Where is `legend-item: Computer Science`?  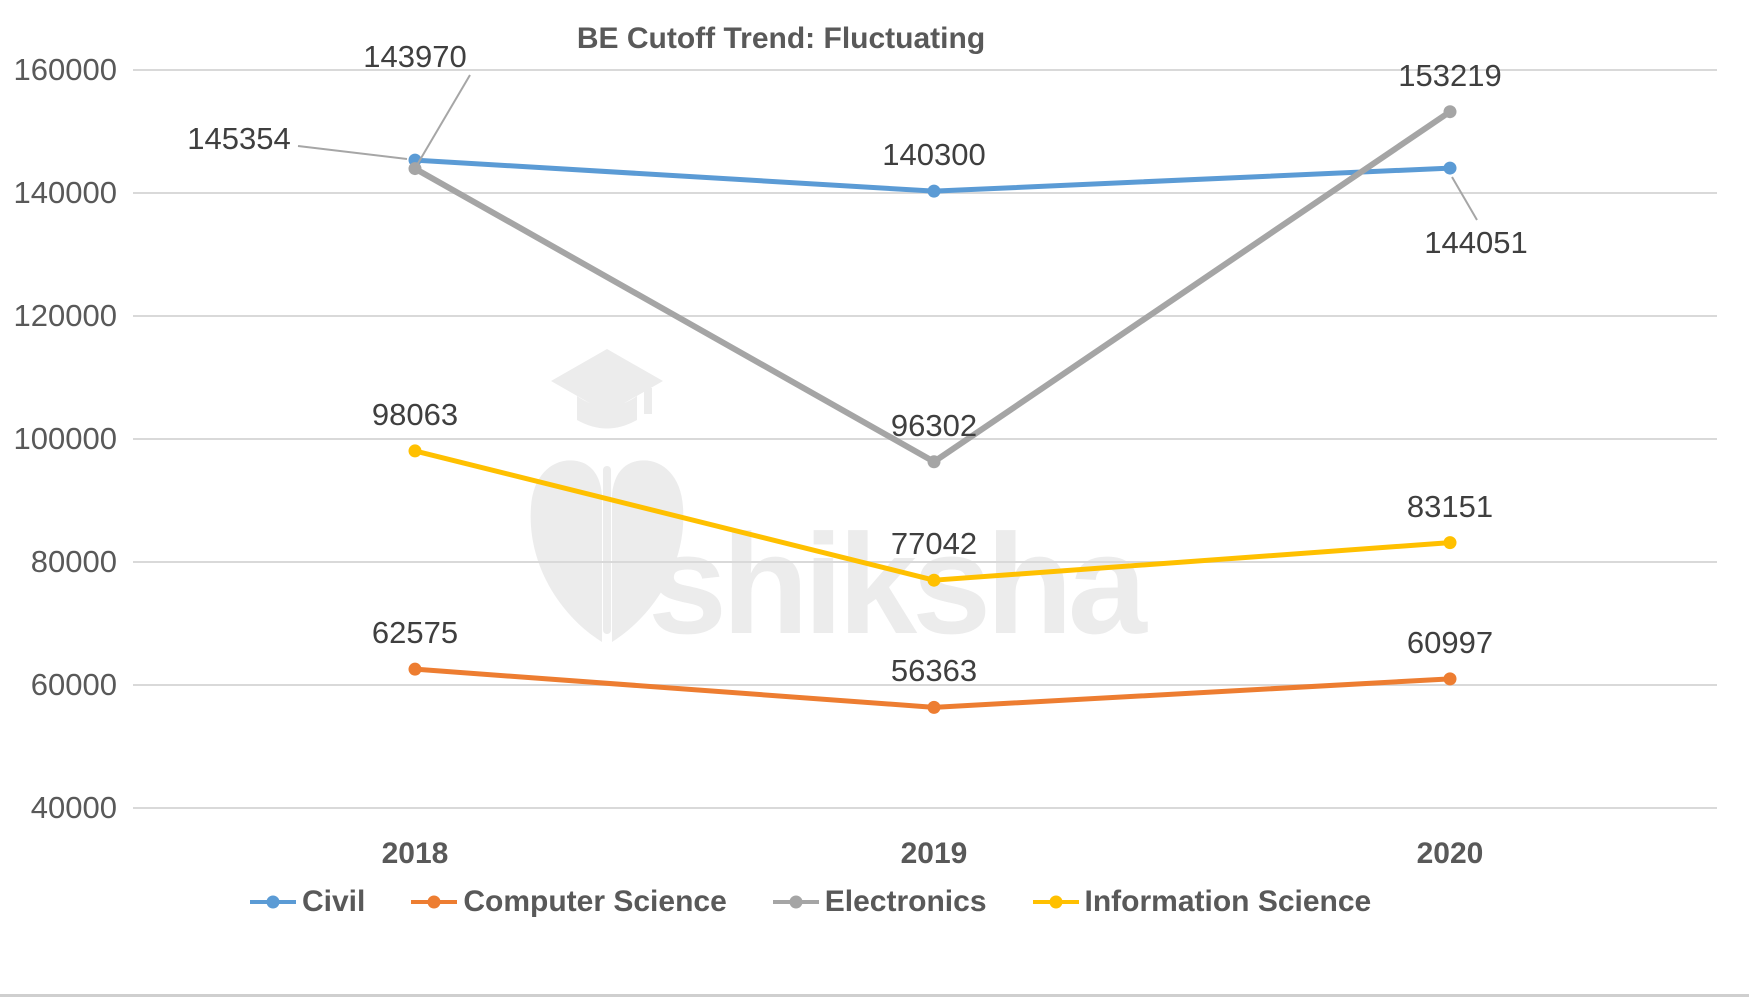 legend-item: Computer Science is located at coordinates (569, 902).